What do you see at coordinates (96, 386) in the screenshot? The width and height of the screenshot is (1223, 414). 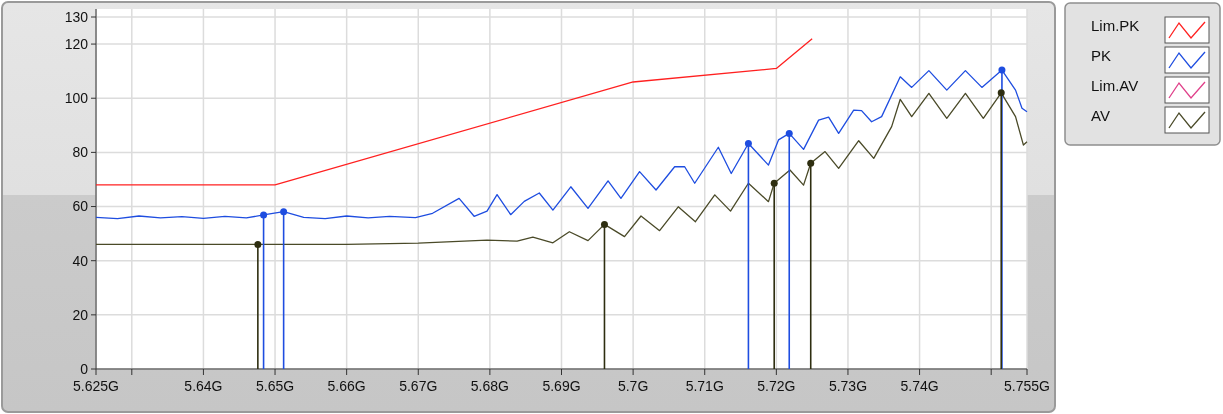 I see `x-tick-label: 5.625G` at bounding box center [96, 386].